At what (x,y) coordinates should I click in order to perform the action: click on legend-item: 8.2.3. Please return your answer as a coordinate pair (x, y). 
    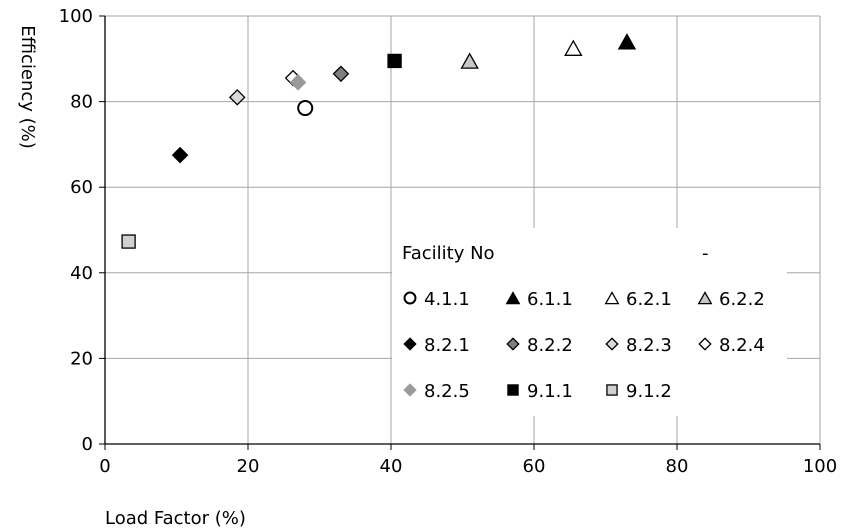
    Looking at the image, I should click on (638, 345).